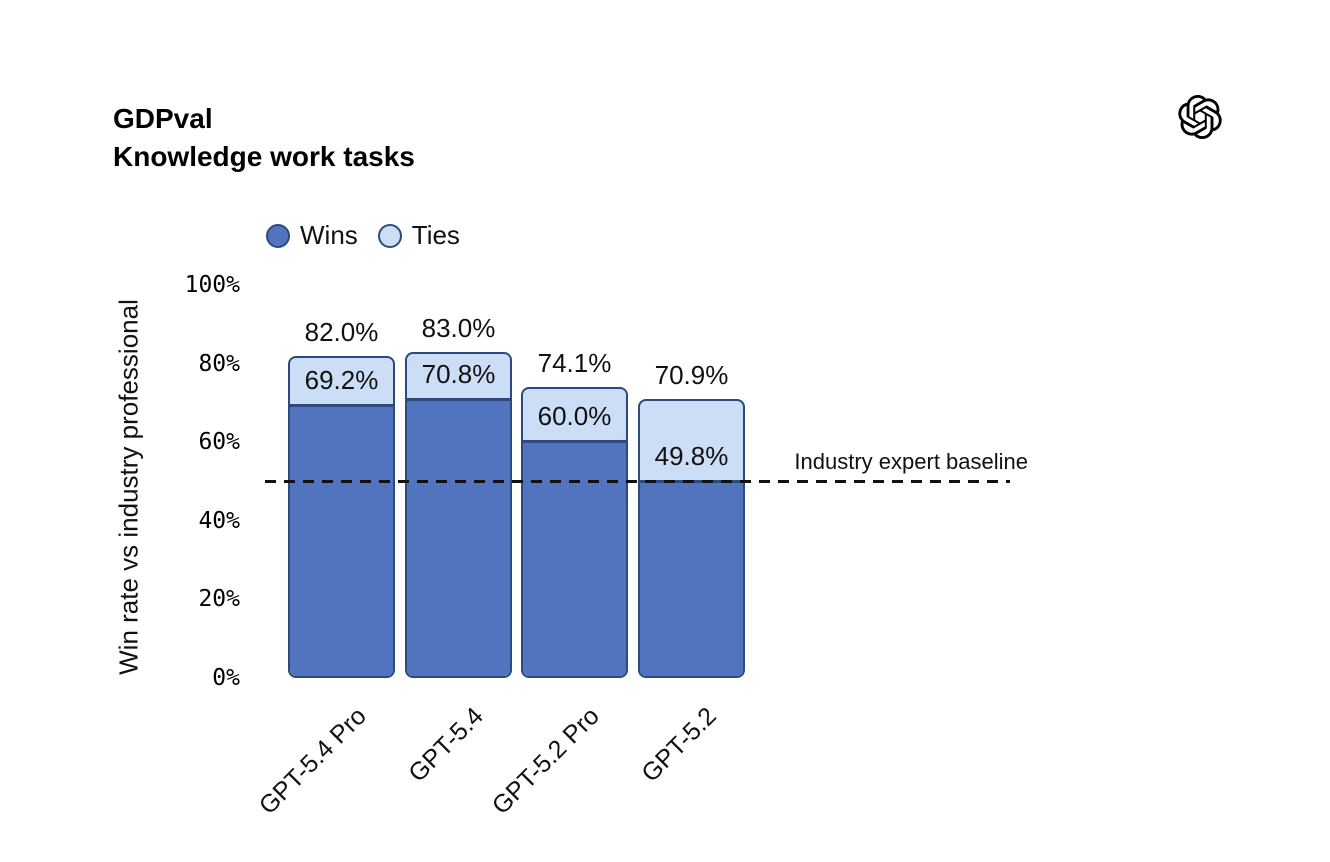  I want to click on bar-gpt-5-4-pro, so click(341, 516).